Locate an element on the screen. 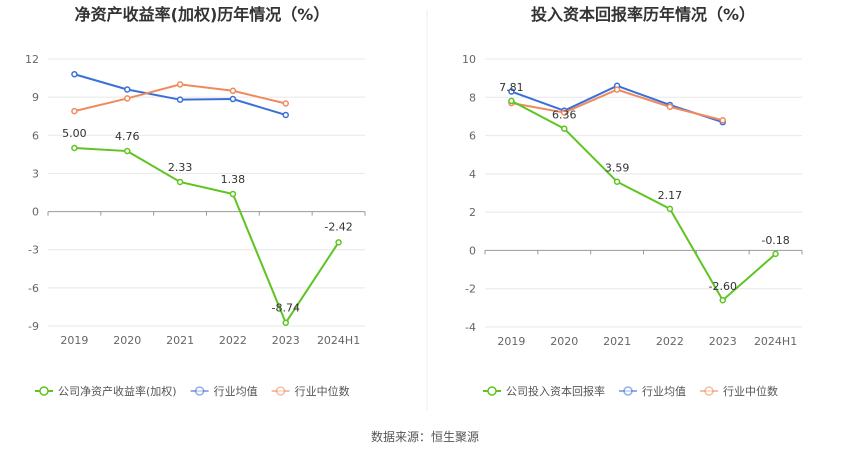  y-tick-label: 4 is located at coordinates (472, 174).